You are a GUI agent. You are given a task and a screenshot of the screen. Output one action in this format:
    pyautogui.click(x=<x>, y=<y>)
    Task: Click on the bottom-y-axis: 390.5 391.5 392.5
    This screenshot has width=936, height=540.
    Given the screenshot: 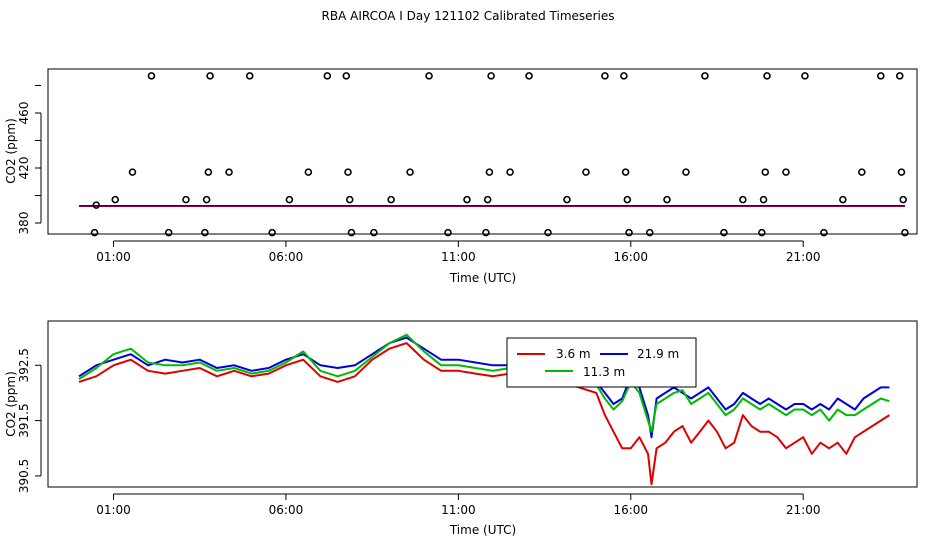 What is the action you would take?
    pyautogui.click(x=29, y=420)
    